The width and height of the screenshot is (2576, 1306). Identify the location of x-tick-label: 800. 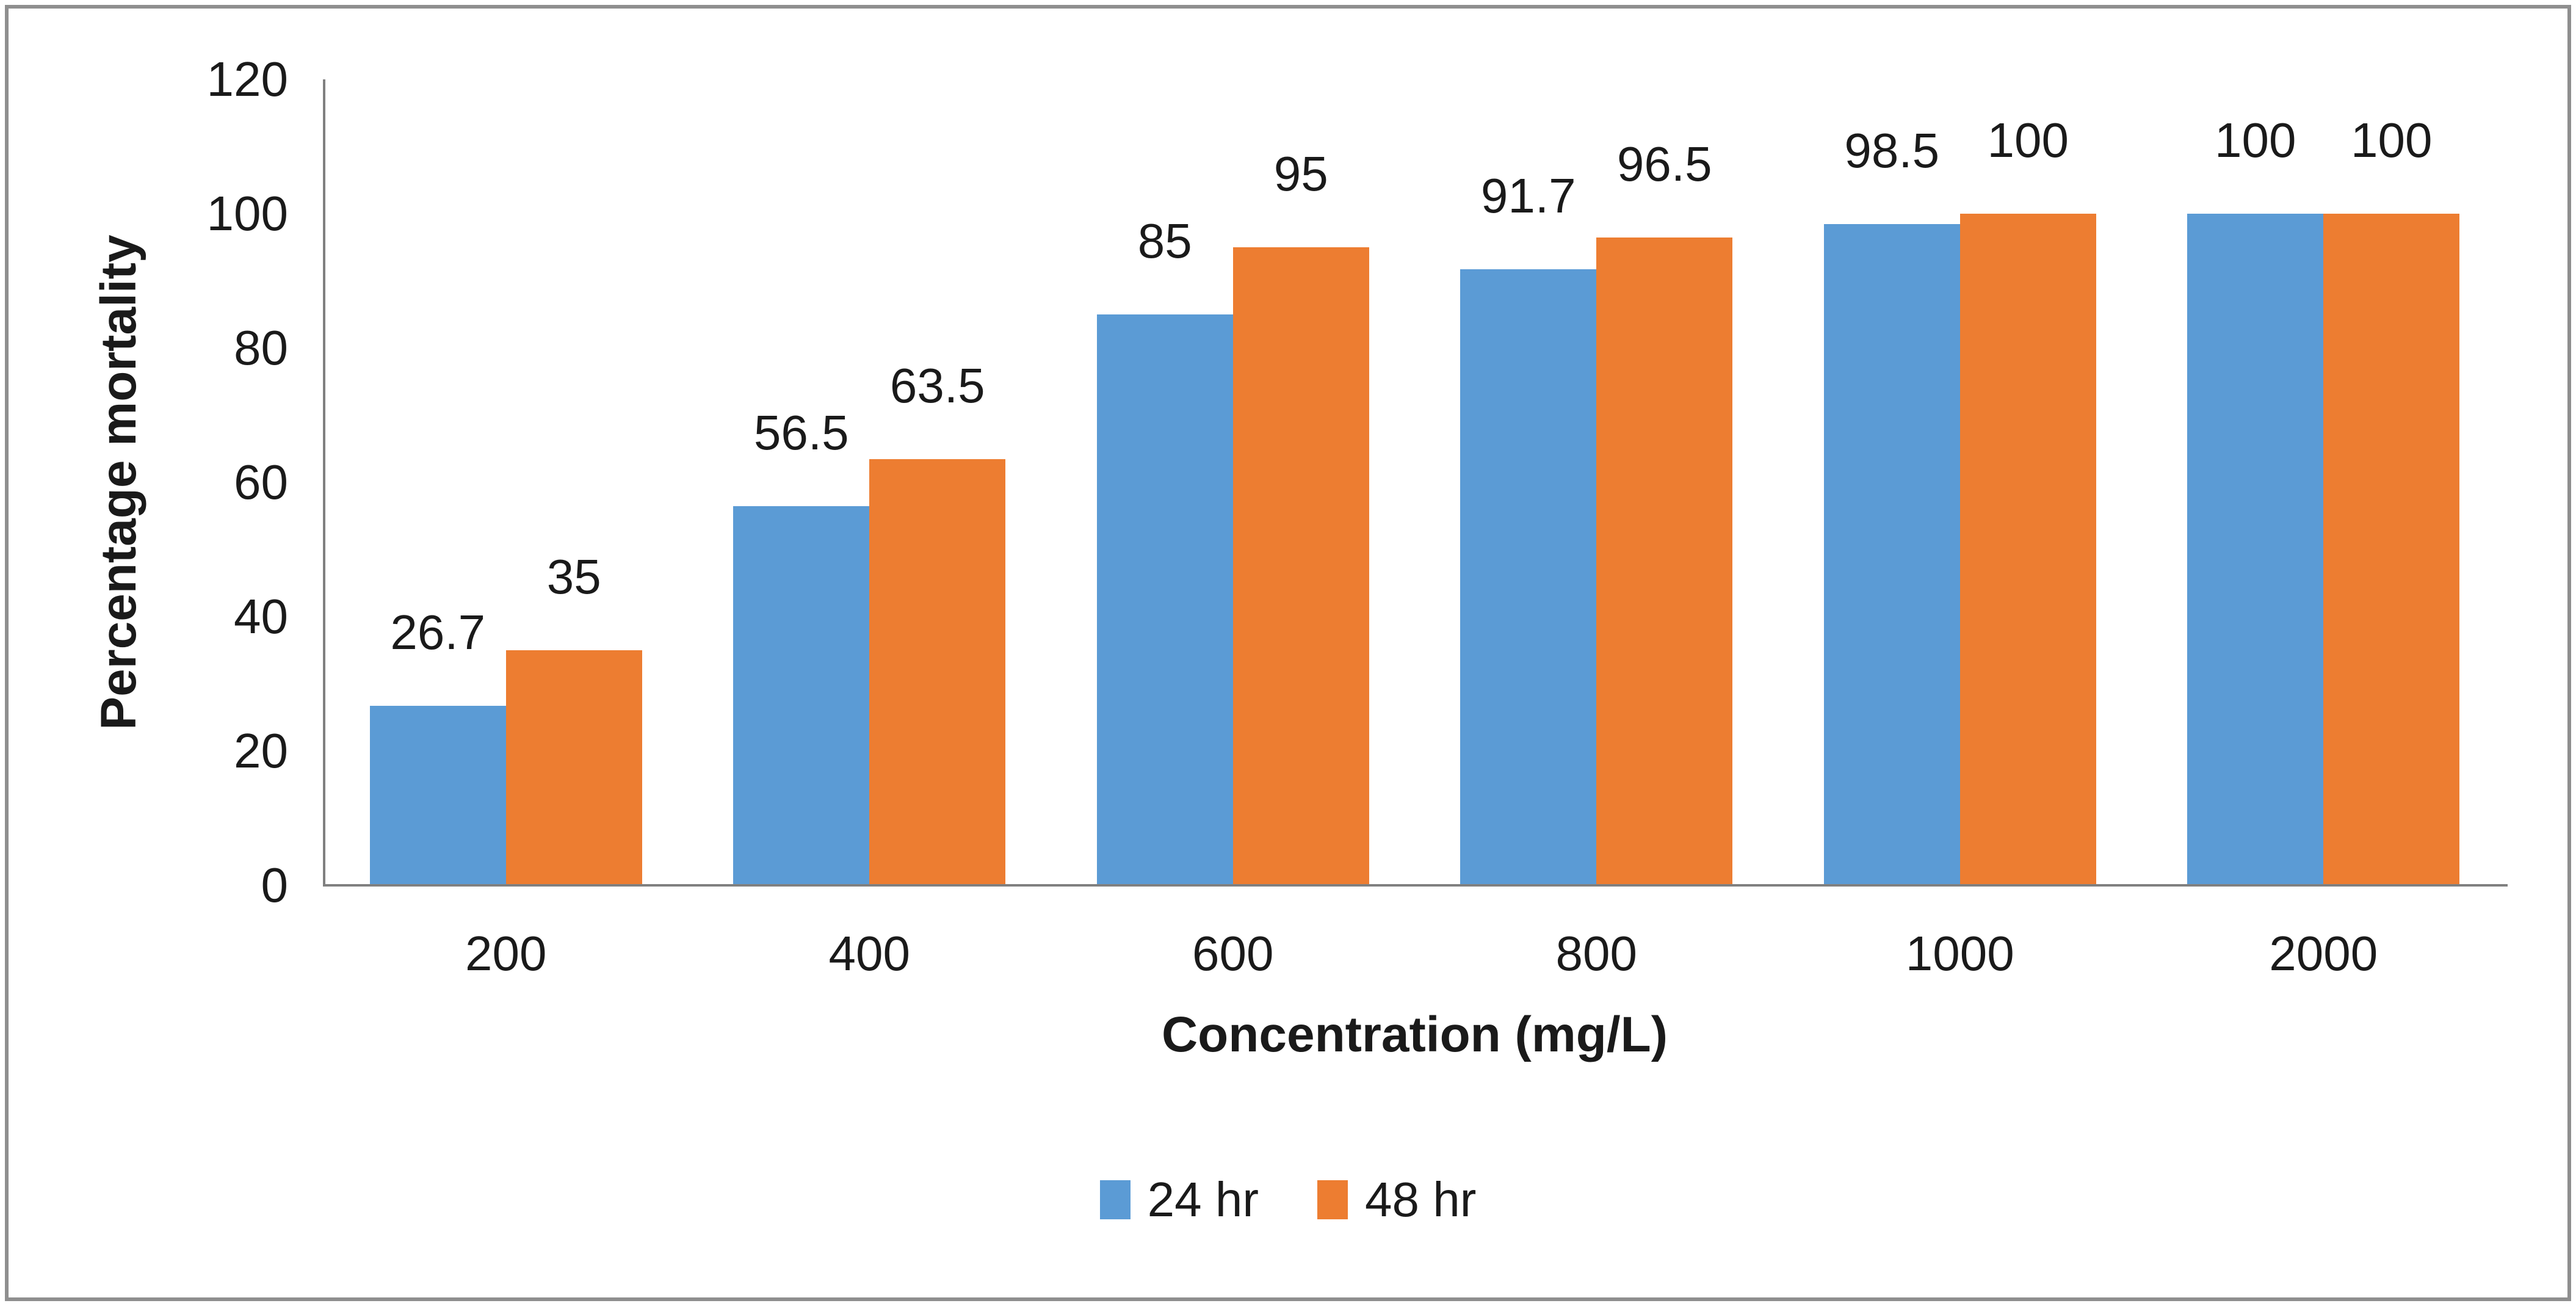
(1596, 953).